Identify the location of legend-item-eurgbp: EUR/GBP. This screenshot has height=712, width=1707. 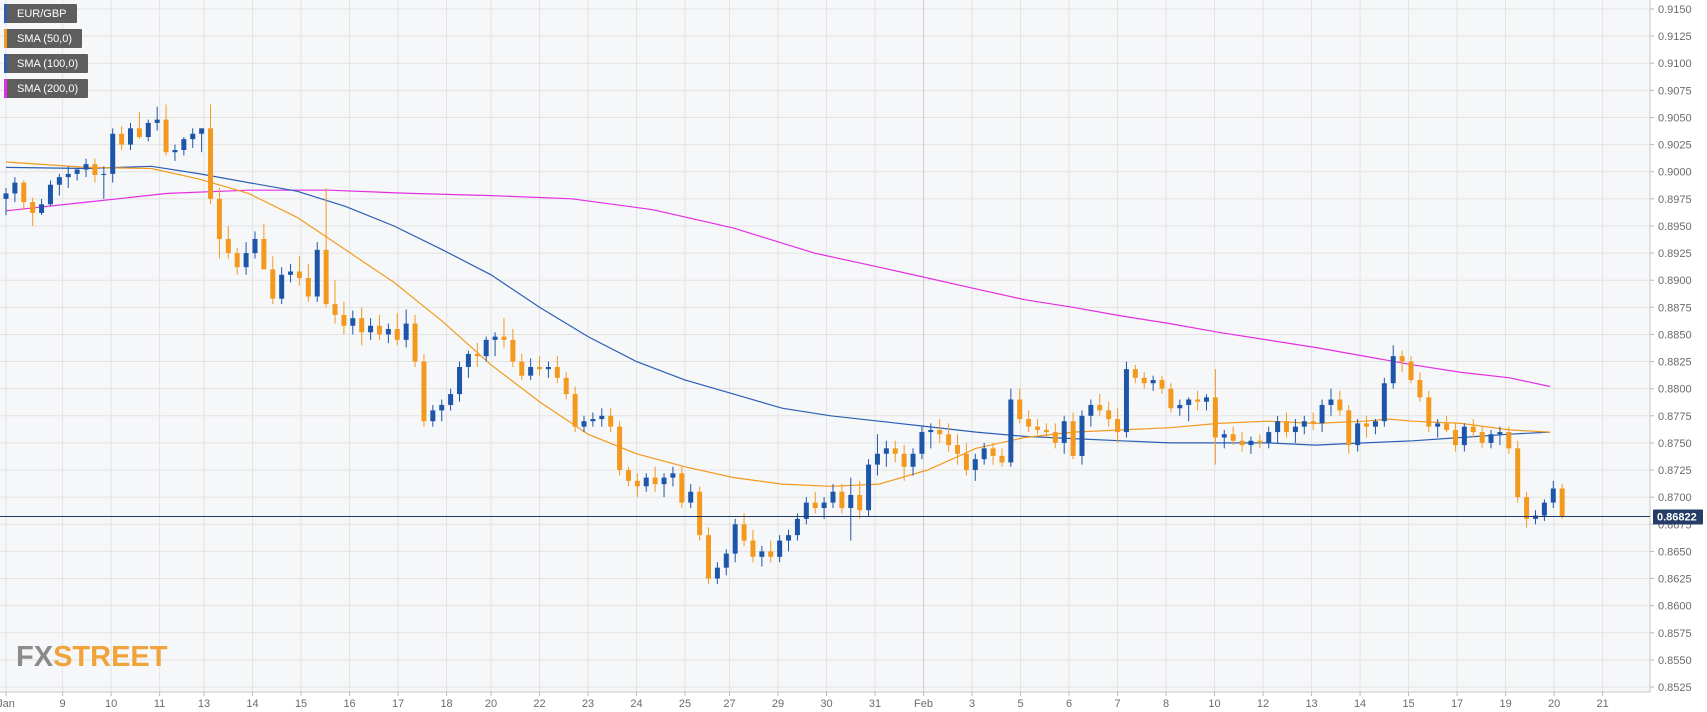
(40, 13).